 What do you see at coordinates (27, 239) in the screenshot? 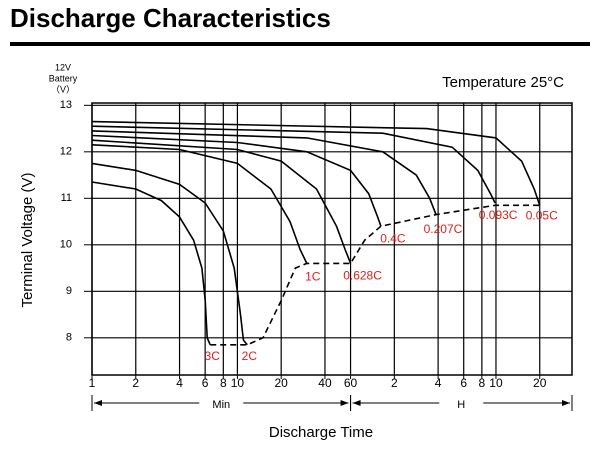
I see `y-axis-title: Terminal Voltage (V)` at bounding box center [27, 239].